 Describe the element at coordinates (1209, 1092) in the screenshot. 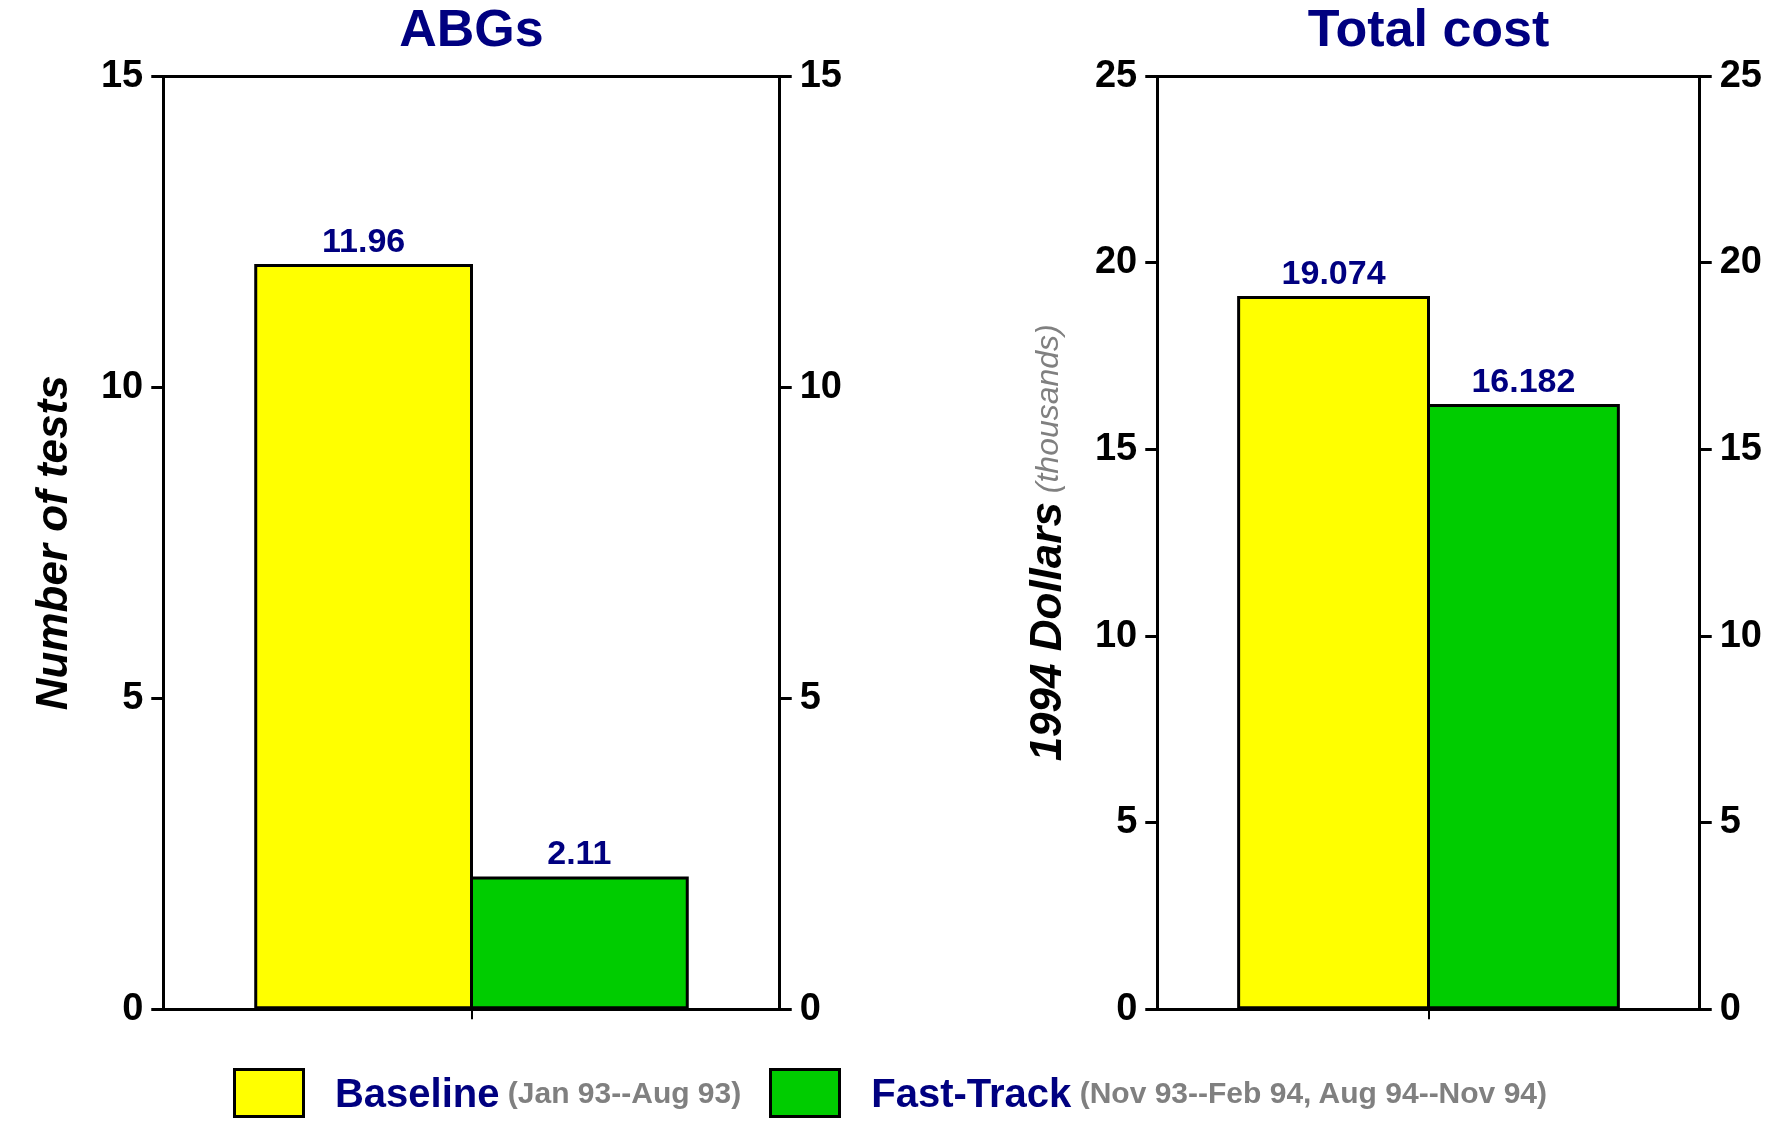

I see `legend-label: Fast-Track (Nov 93--Feb 94, Aug 94--Nov 94)` at that location.